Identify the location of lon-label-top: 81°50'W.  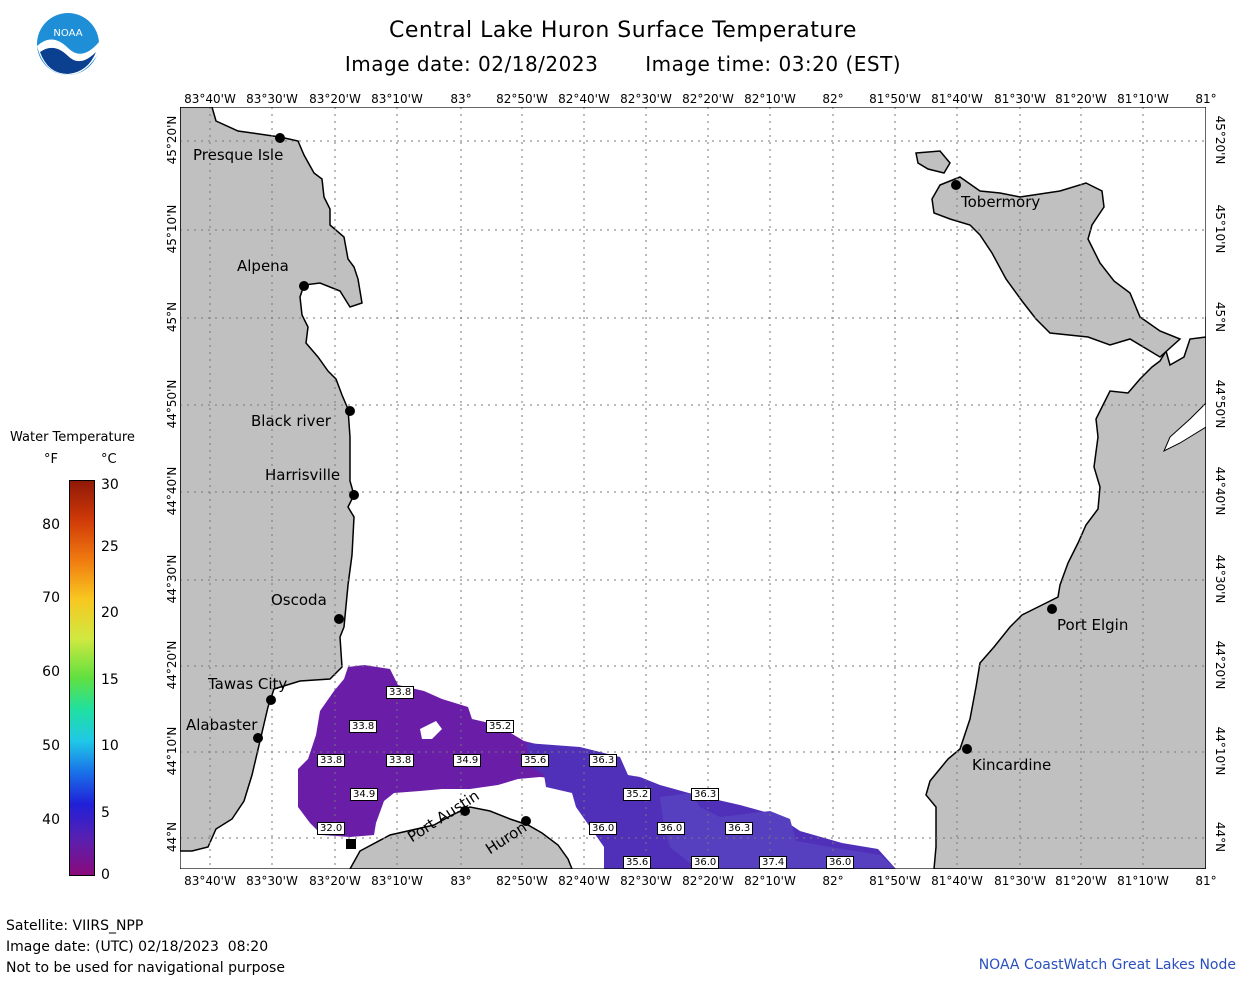
(895, 99).